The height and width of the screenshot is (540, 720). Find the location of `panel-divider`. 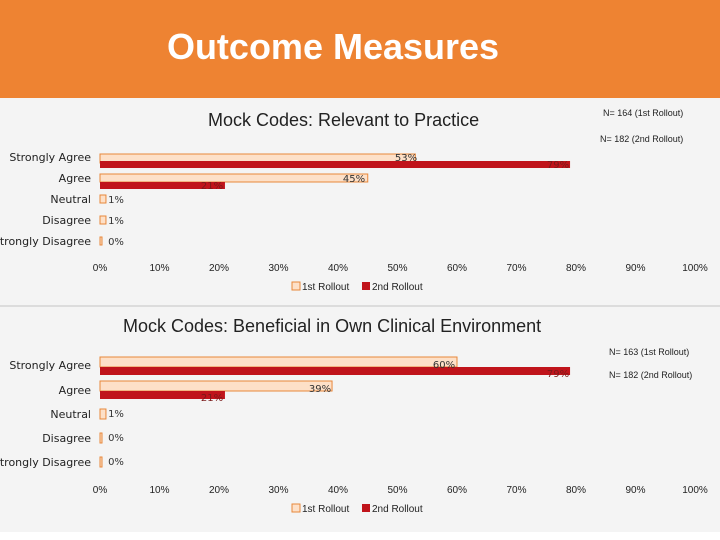

panel-divider is located at coordinates (360, 306).